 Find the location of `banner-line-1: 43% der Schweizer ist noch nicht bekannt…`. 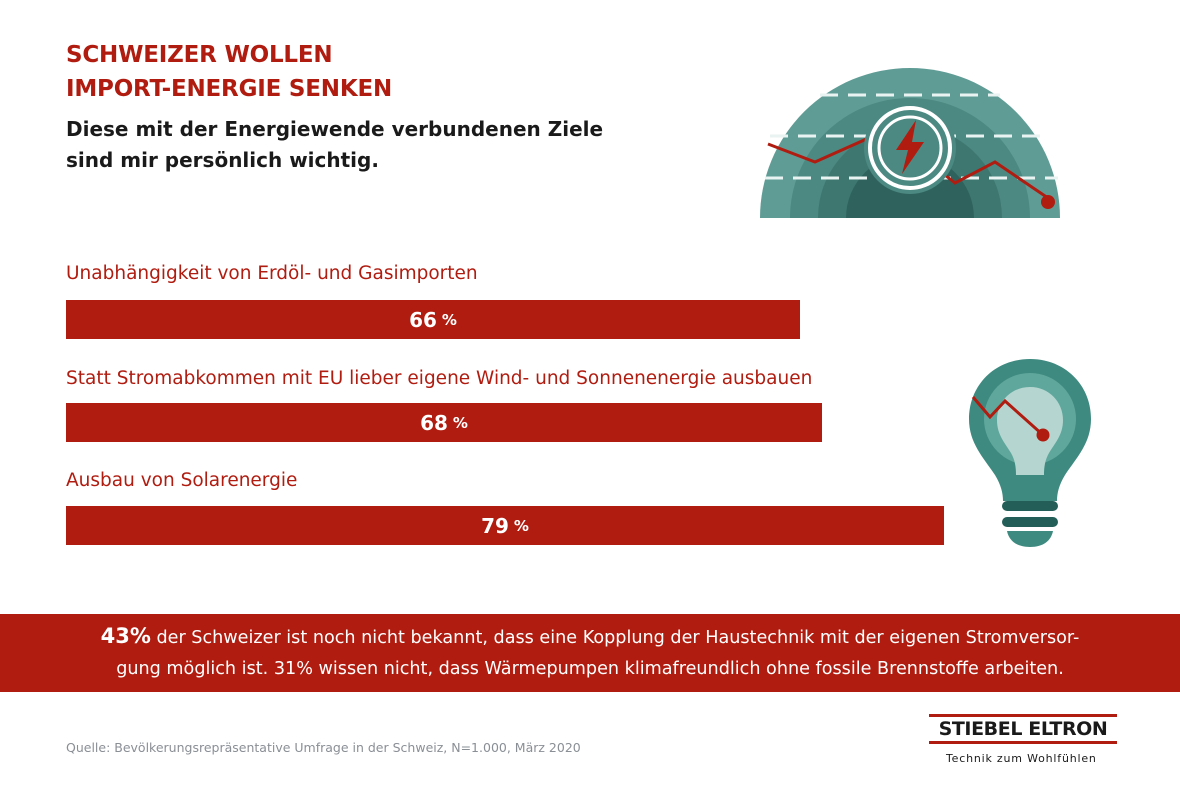

banner-line-1: 43% der Schweizer ist noch nicht bekannt… is located at coordinates (590, 637).